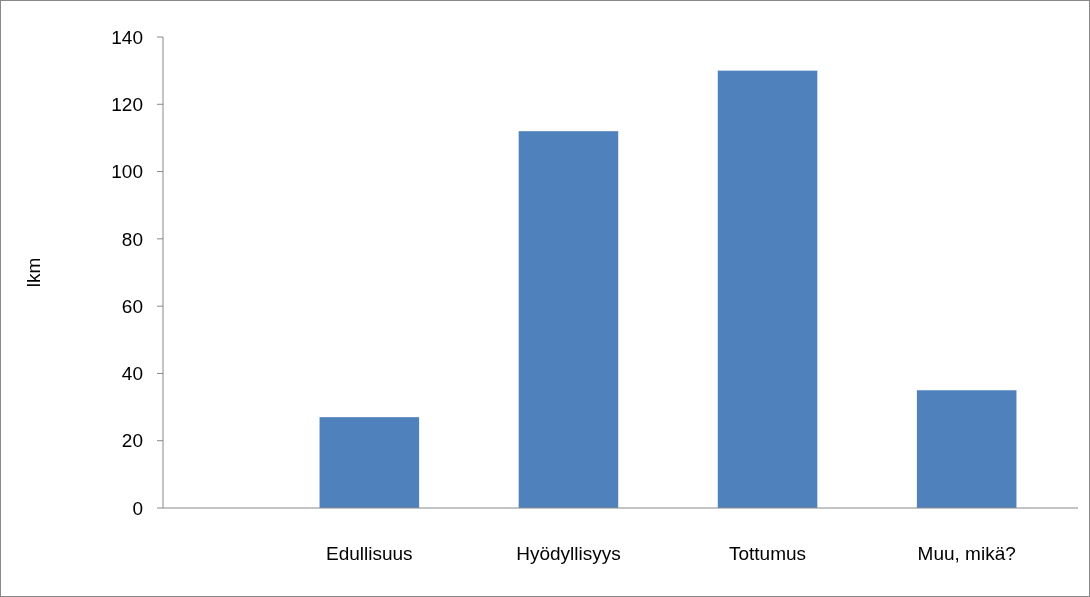 The image size is (1090, 597). What do you see at coordinates (132, 441) in the screenshot?
I see `y-tick-label: 20` at bounding box center [132, 441].